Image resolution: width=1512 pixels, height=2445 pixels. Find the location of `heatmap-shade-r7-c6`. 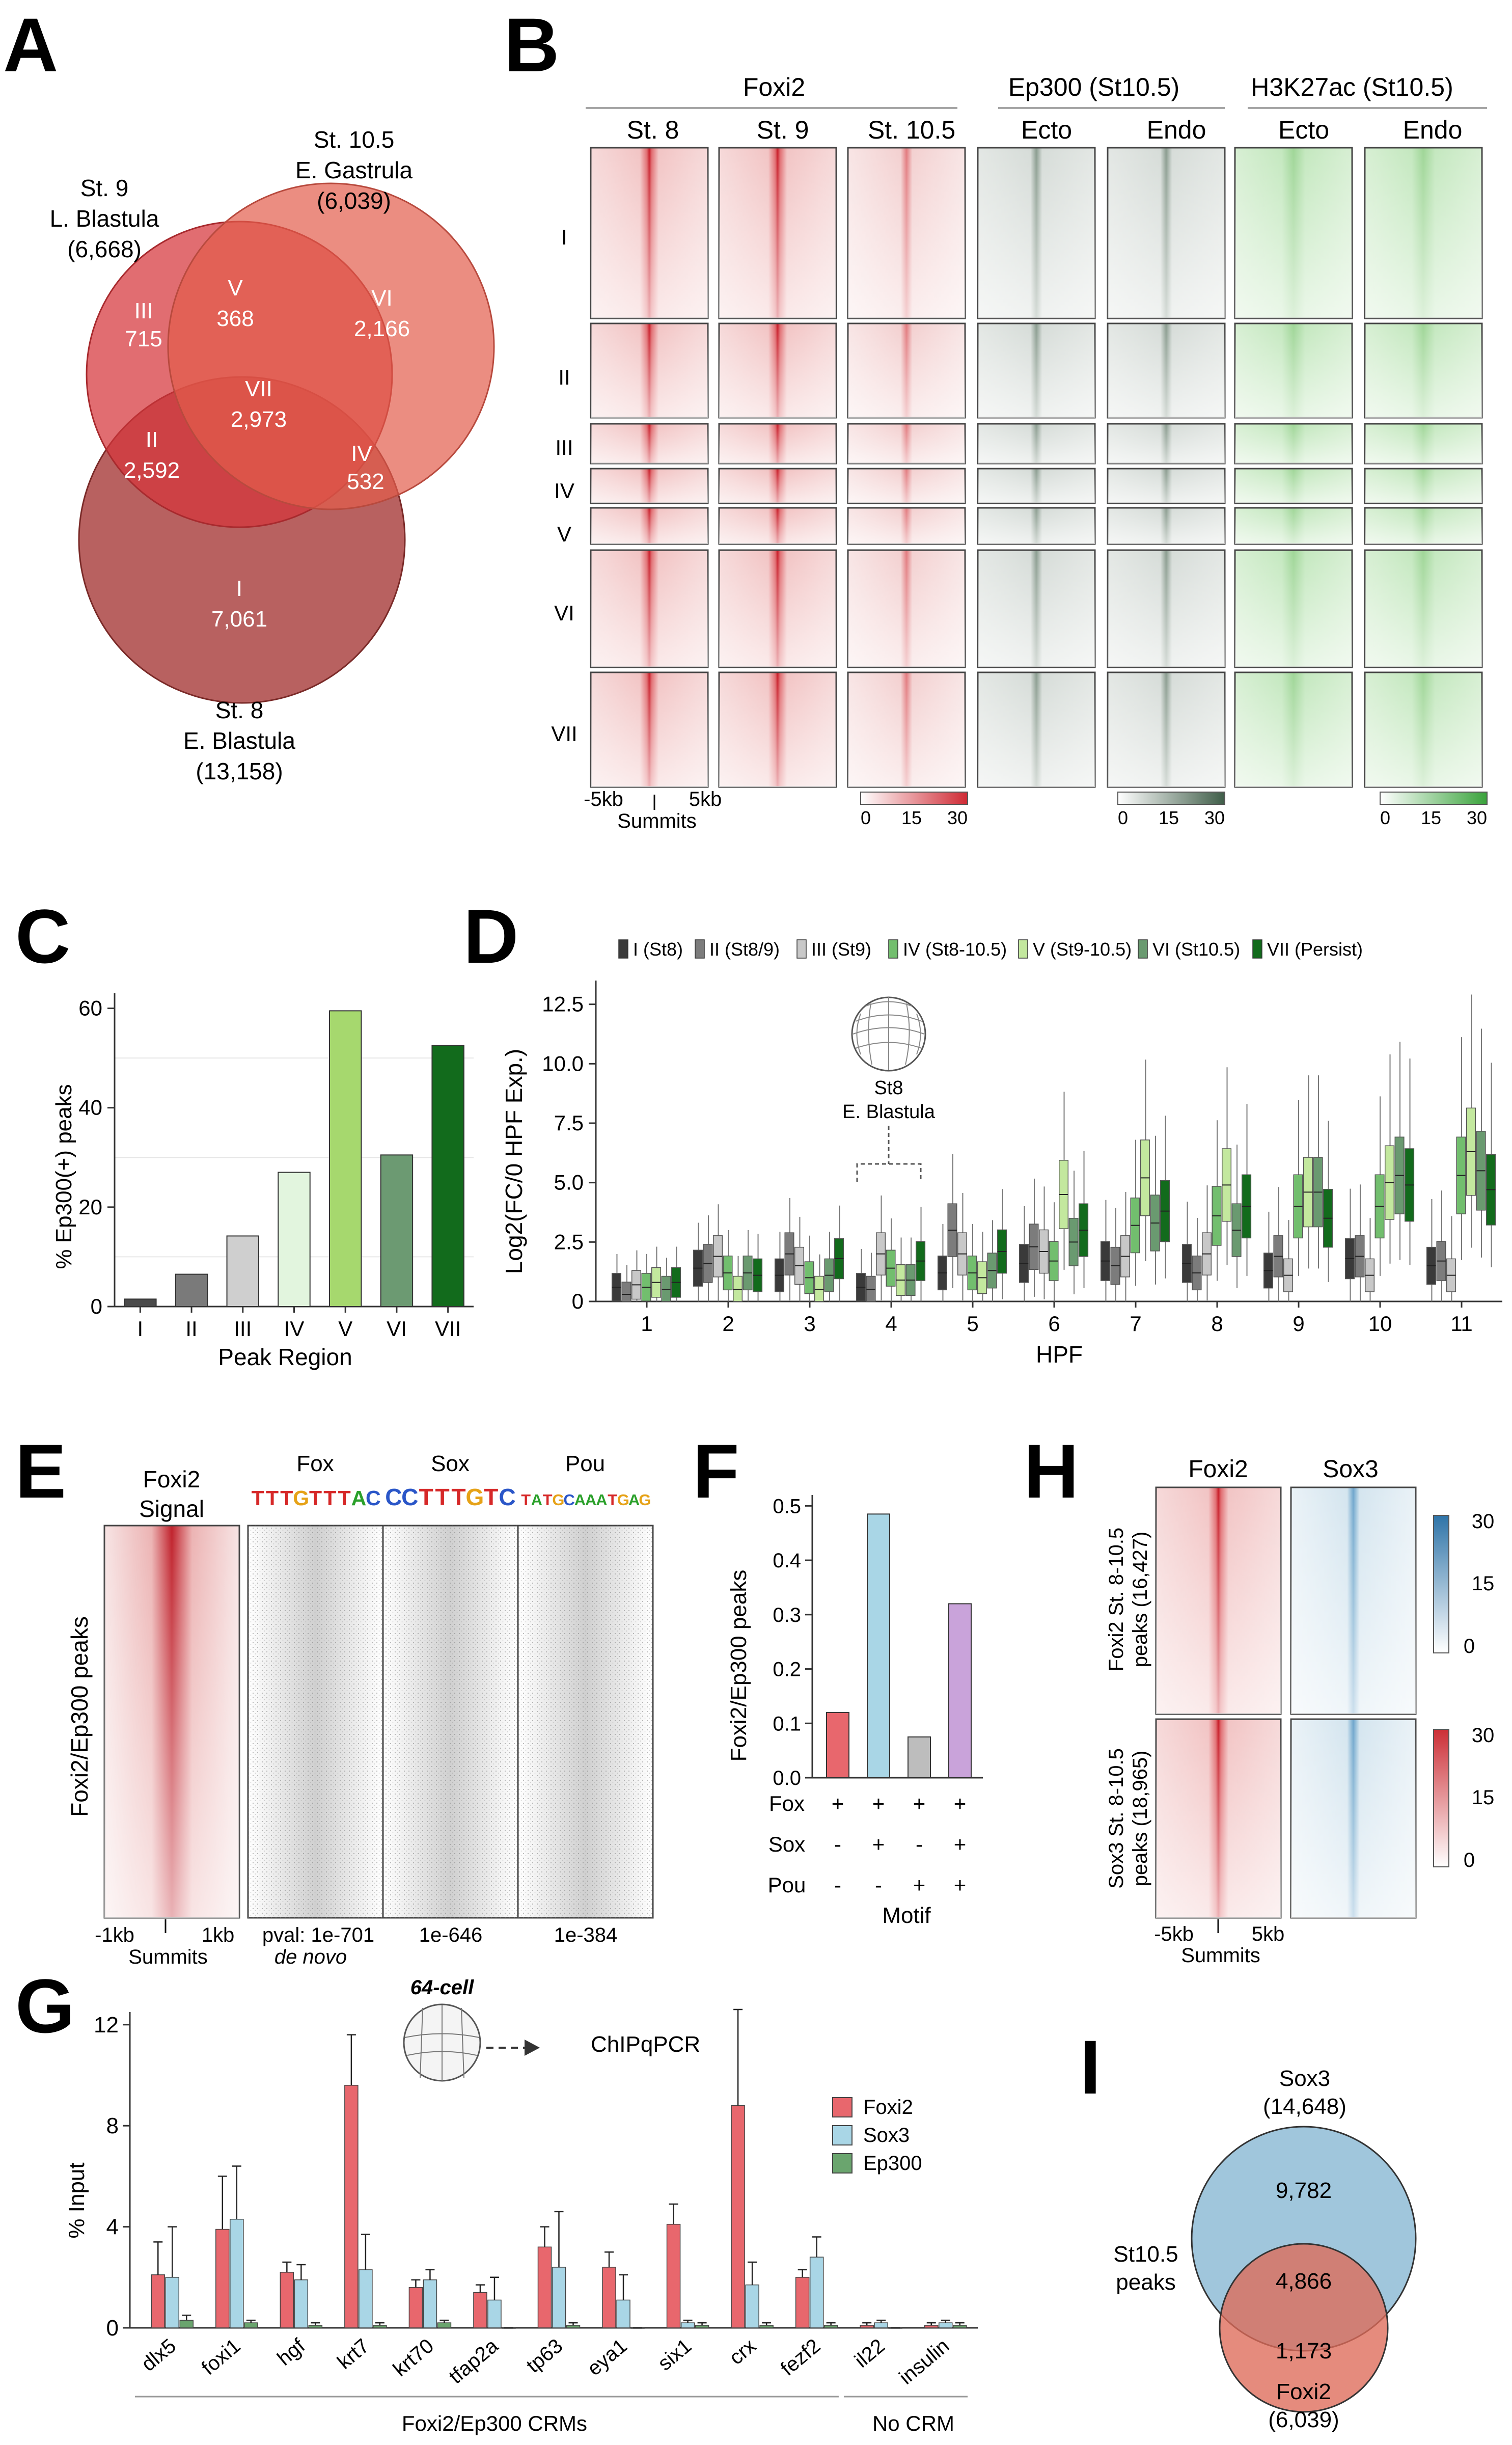

heatmap-shade-r7-c6 is located at coordinates (1293, 729).